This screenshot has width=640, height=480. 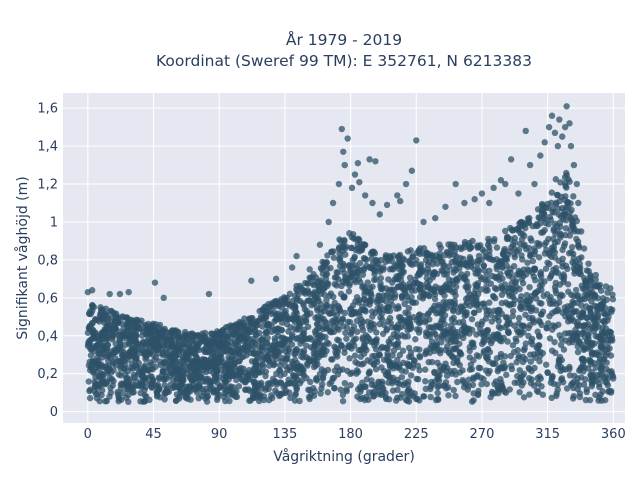 I want to click on x-tick-label: 225, so click(x=416, y=434).